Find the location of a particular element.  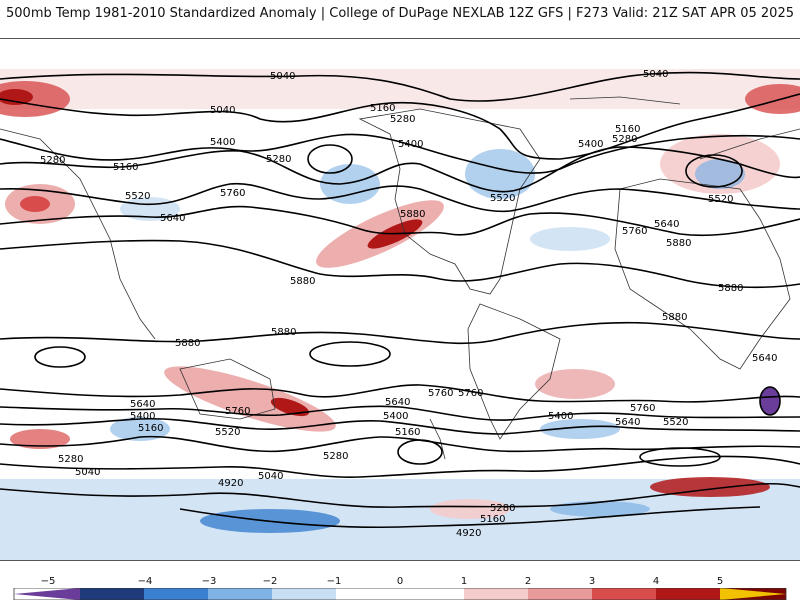

colorbar-tick: −4 is located at coordinates (145, 581).